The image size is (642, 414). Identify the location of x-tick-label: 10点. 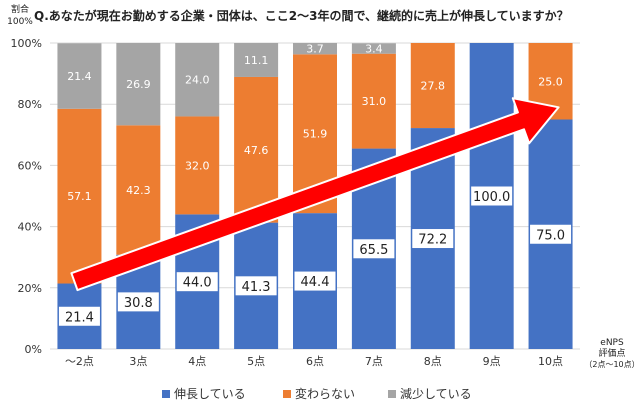
(550, 361).